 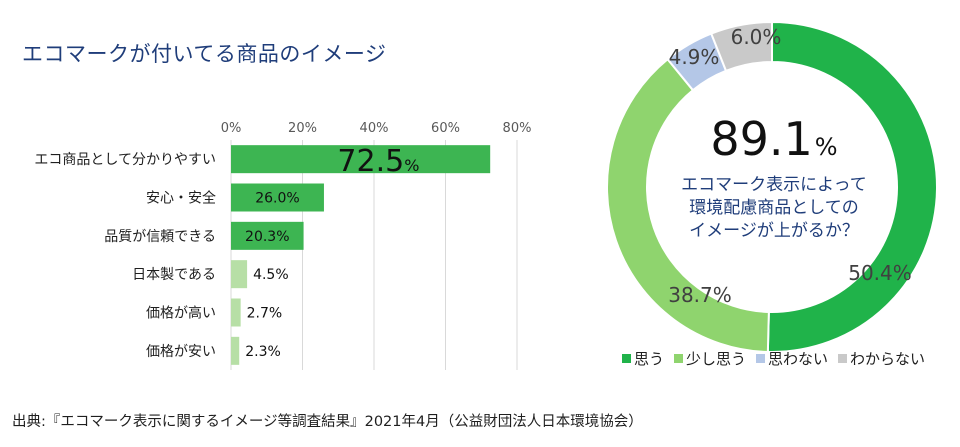 What do you see at coordinates (694, 57) in the screenshot?
I see `slice-label: 4.9%` at bounding box center [694, 57].